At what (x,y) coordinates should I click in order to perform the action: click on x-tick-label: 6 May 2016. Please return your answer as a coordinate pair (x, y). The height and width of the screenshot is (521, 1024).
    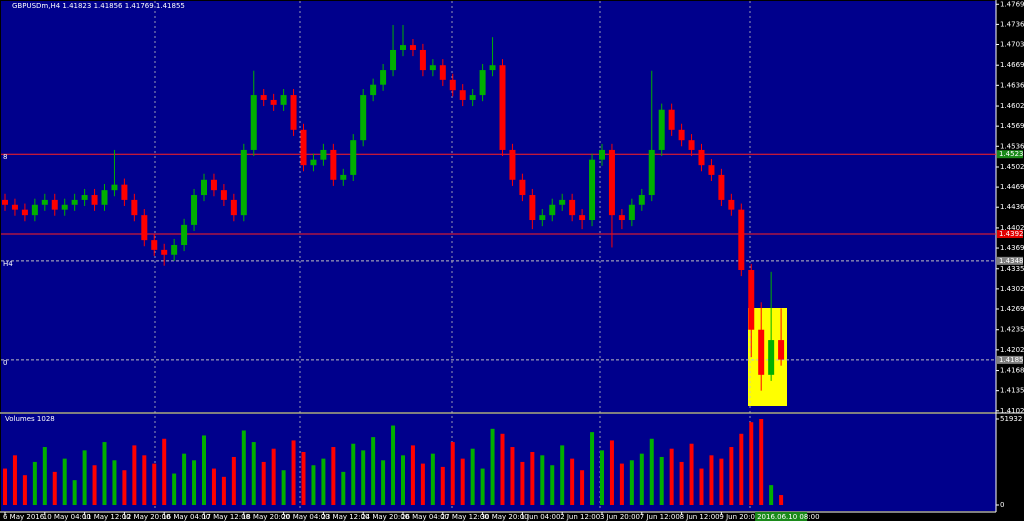
    Looking at the image, I should click on (24, 517).